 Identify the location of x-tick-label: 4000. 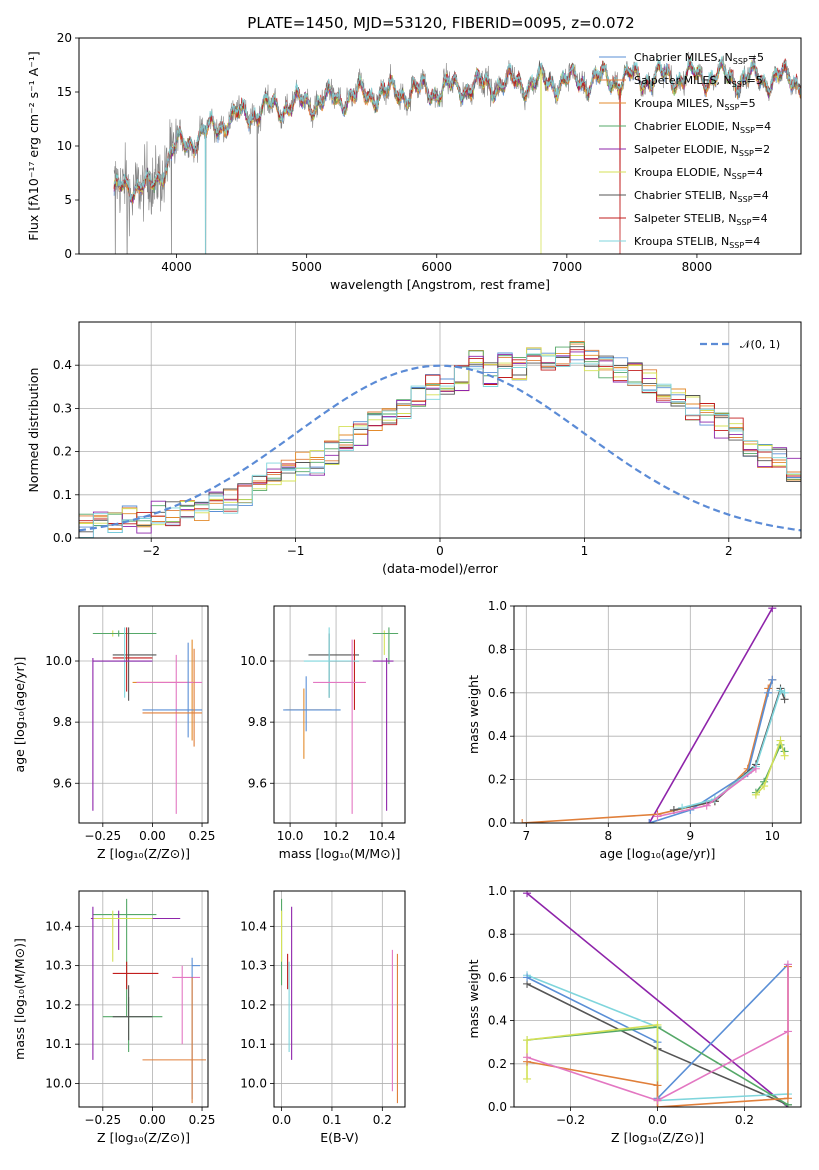
(176, 267).